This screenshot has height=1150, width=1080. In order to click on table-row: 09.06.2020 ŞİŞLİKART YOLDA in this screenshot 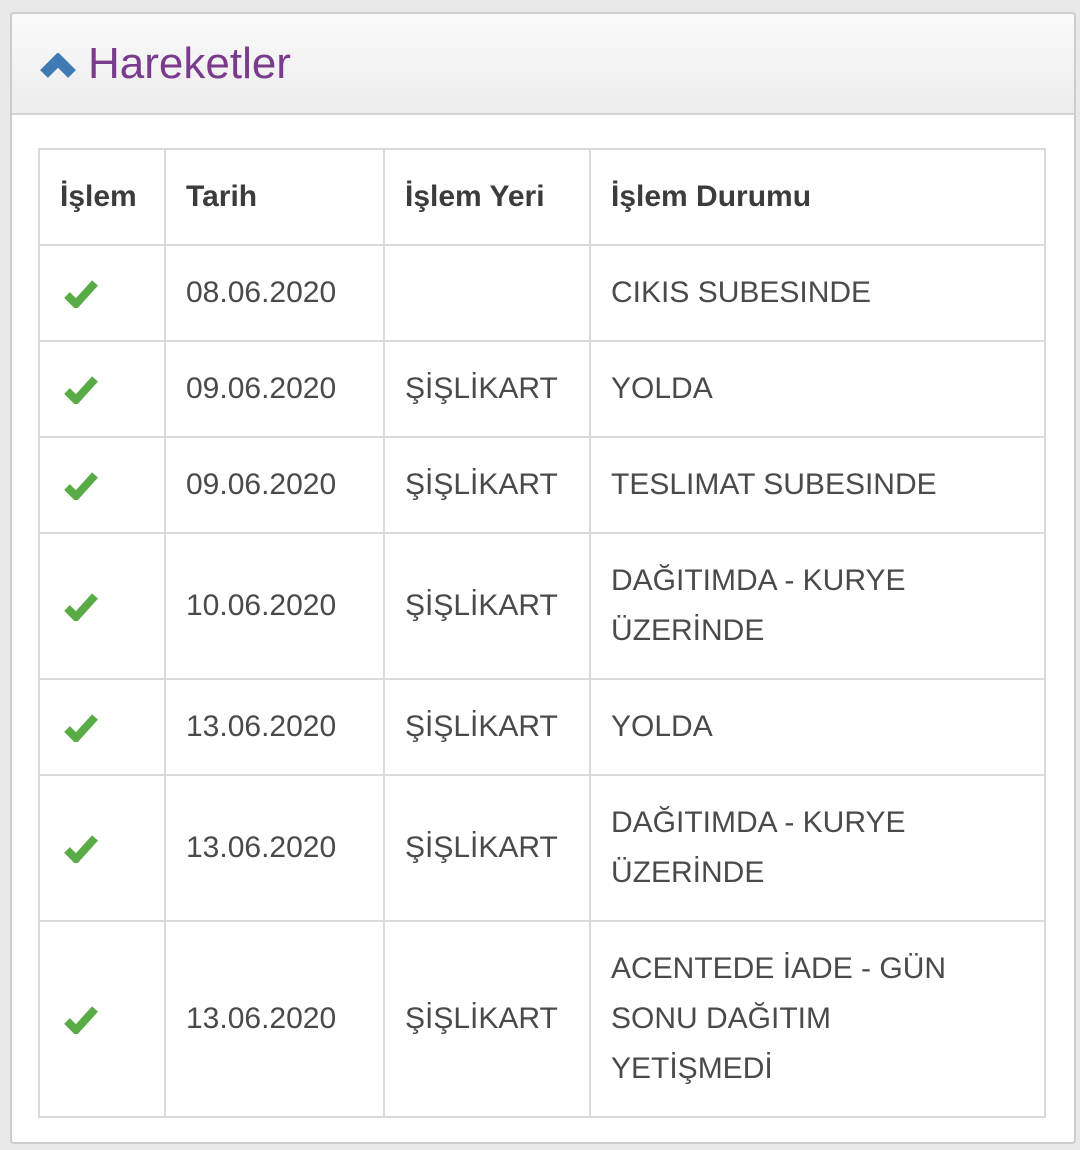, I will do `click(542, 389)`.